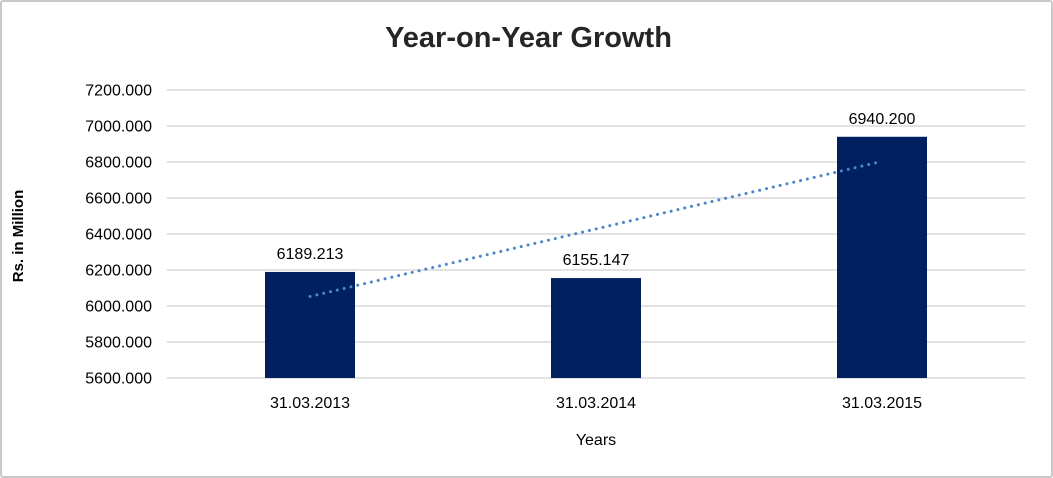 This screenshot has width=1053, height=478. I want to click on y-tick-label: 7200.000, so click(118, 91).